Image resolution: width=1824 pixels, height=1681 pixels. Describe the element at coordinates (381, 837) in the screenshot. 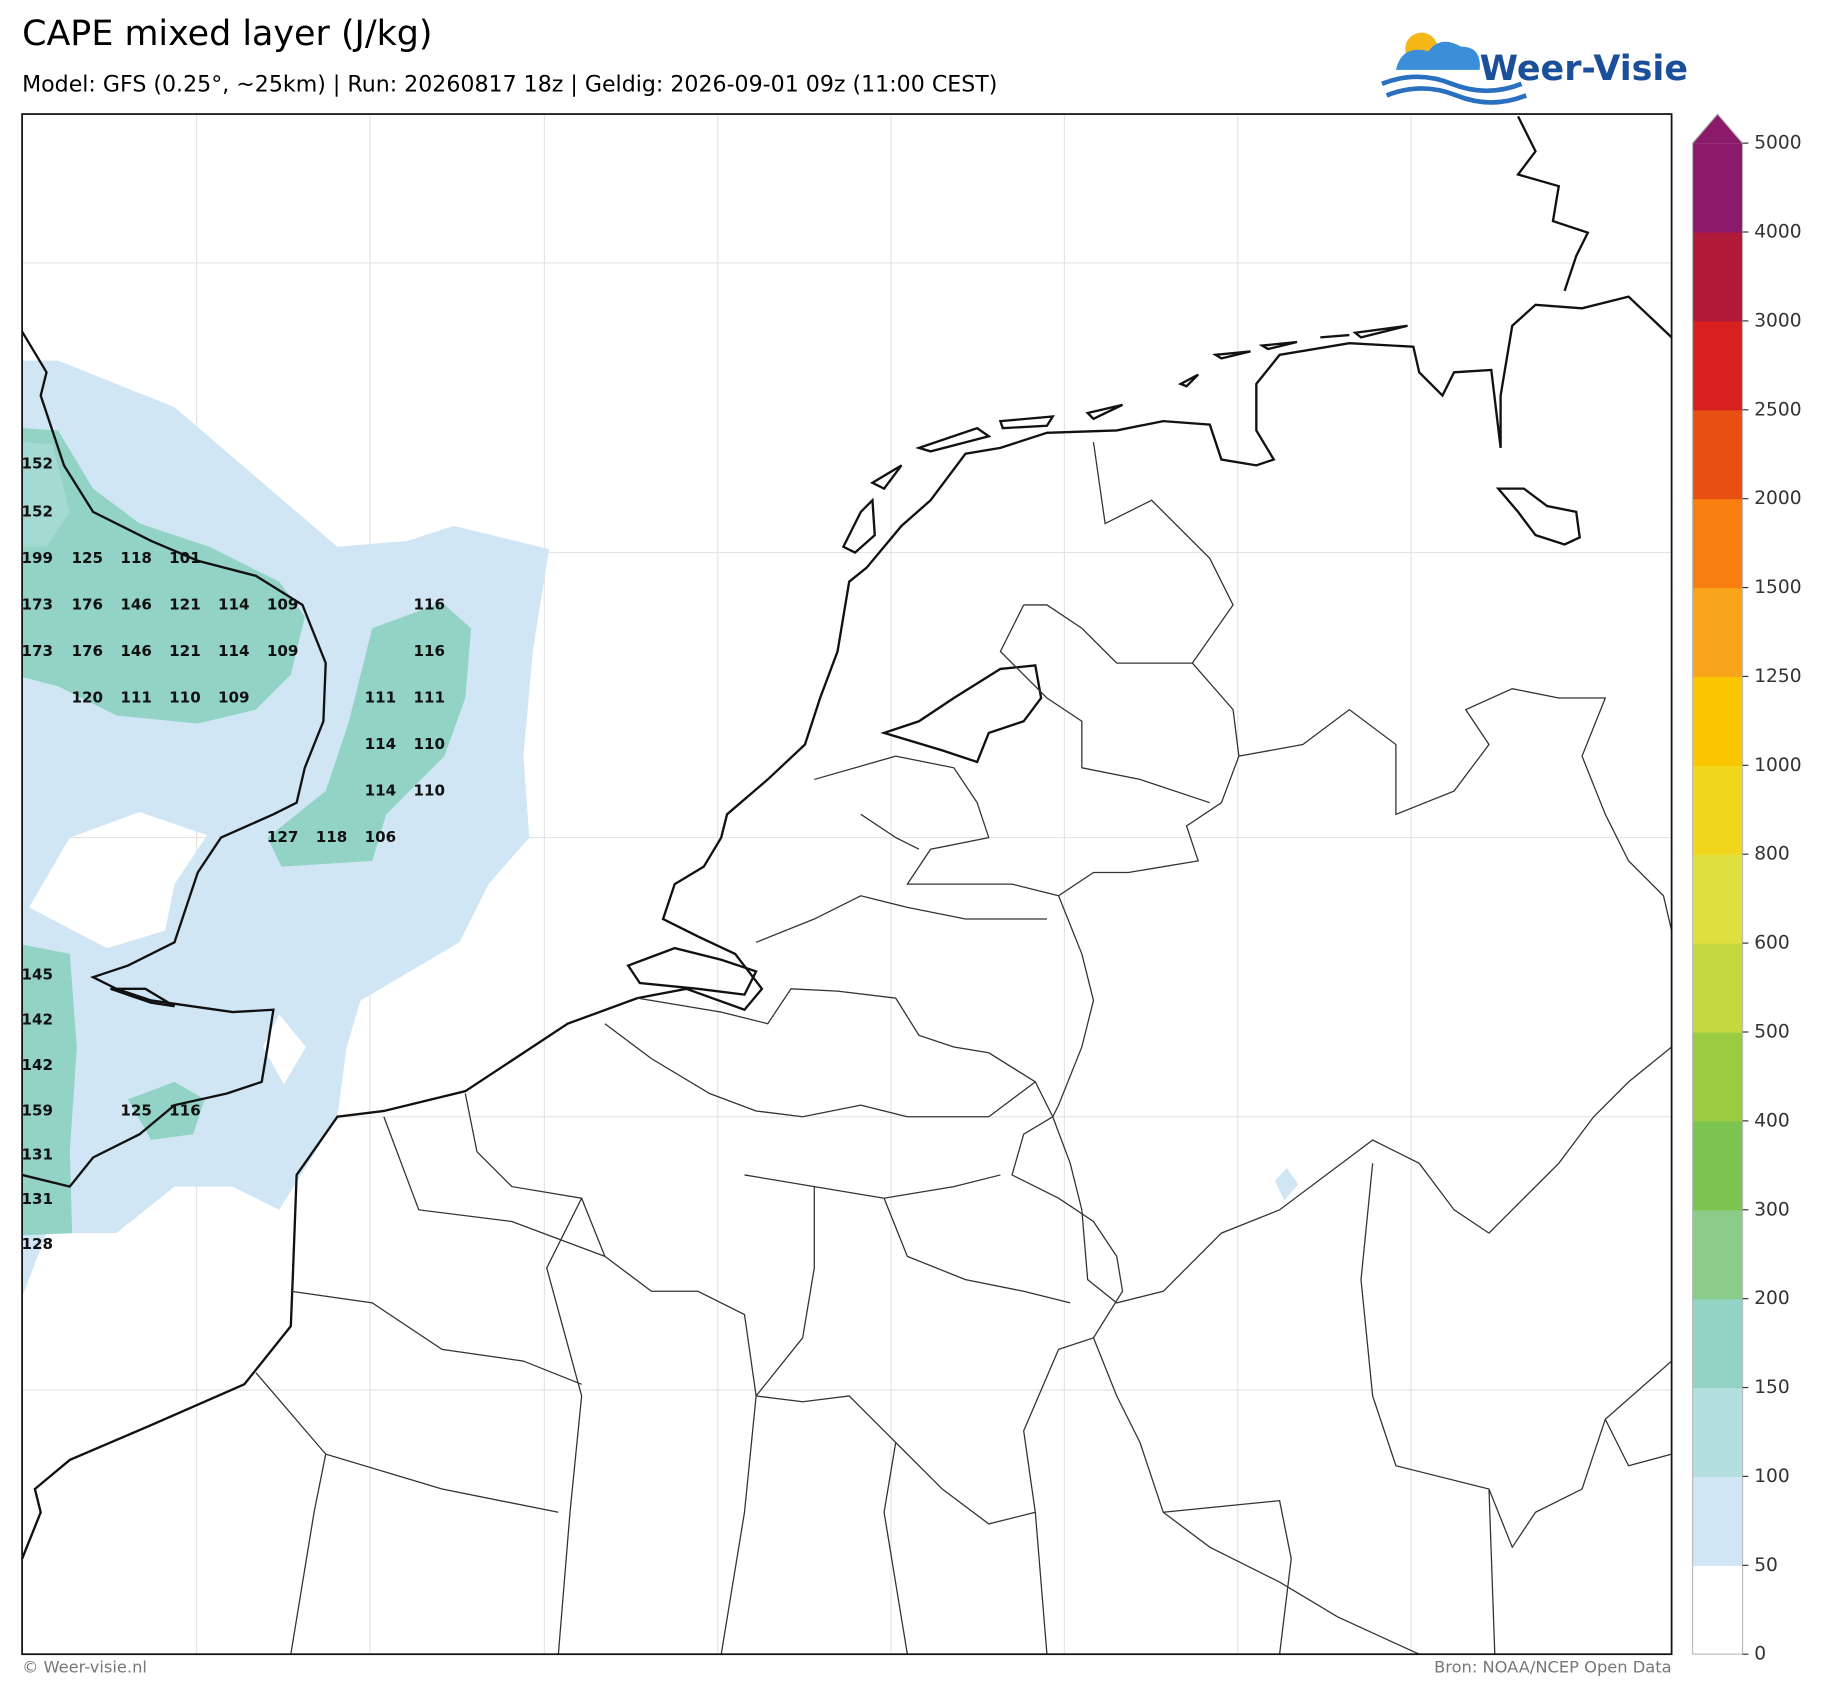

I see `cape-value: 106` at that location.